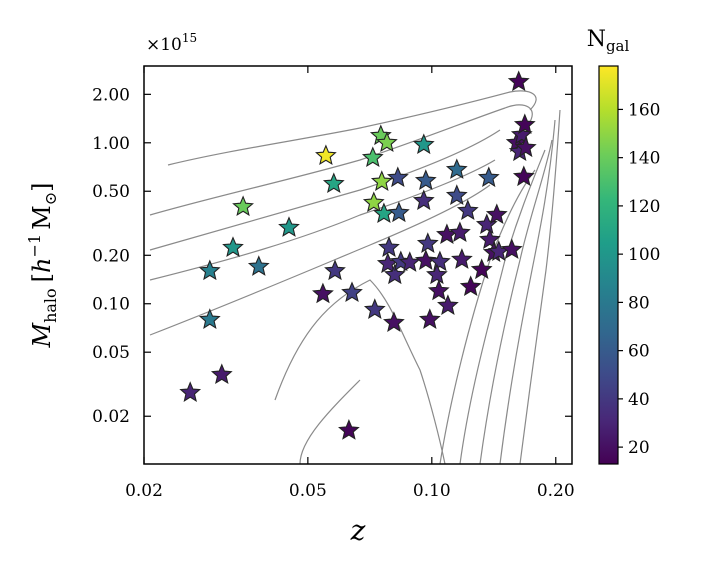 The height and width of the screenshot is (576, 705). Describe the element at coordinates (111, 305) in the screenshot. I see `y-tick-label: 0.10` at that location.